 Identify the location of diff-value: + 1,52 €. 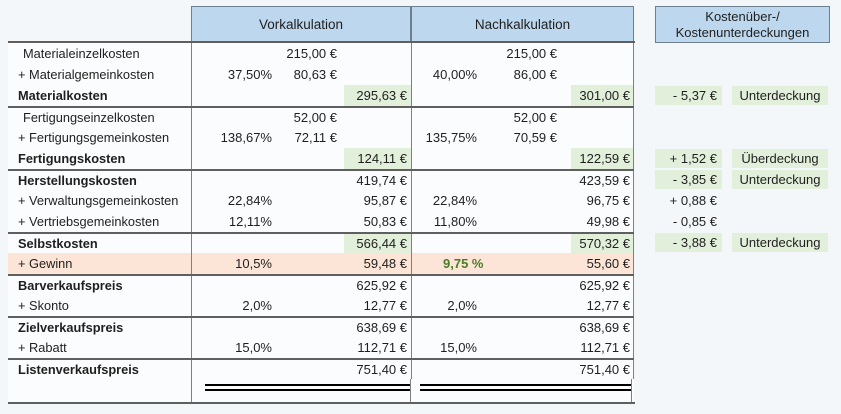
(688, 158).